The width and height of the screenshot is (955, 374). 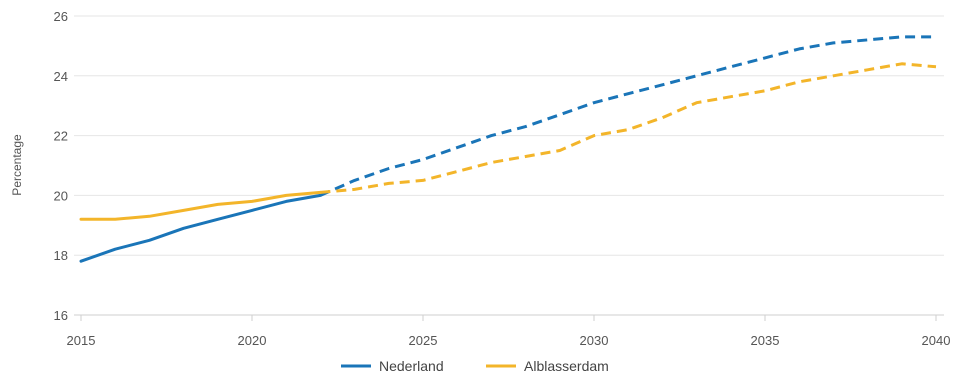 I want to click on x-tick-label: 2035, so click(x=765, y=340).